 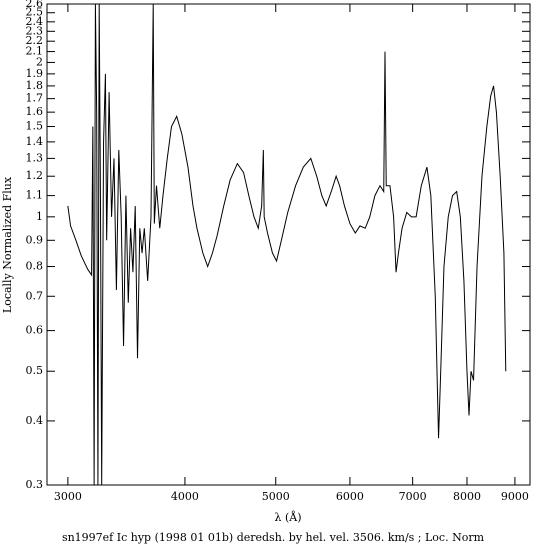 I want to click on x-tick-label: 6000, so click(x=350, y=496).